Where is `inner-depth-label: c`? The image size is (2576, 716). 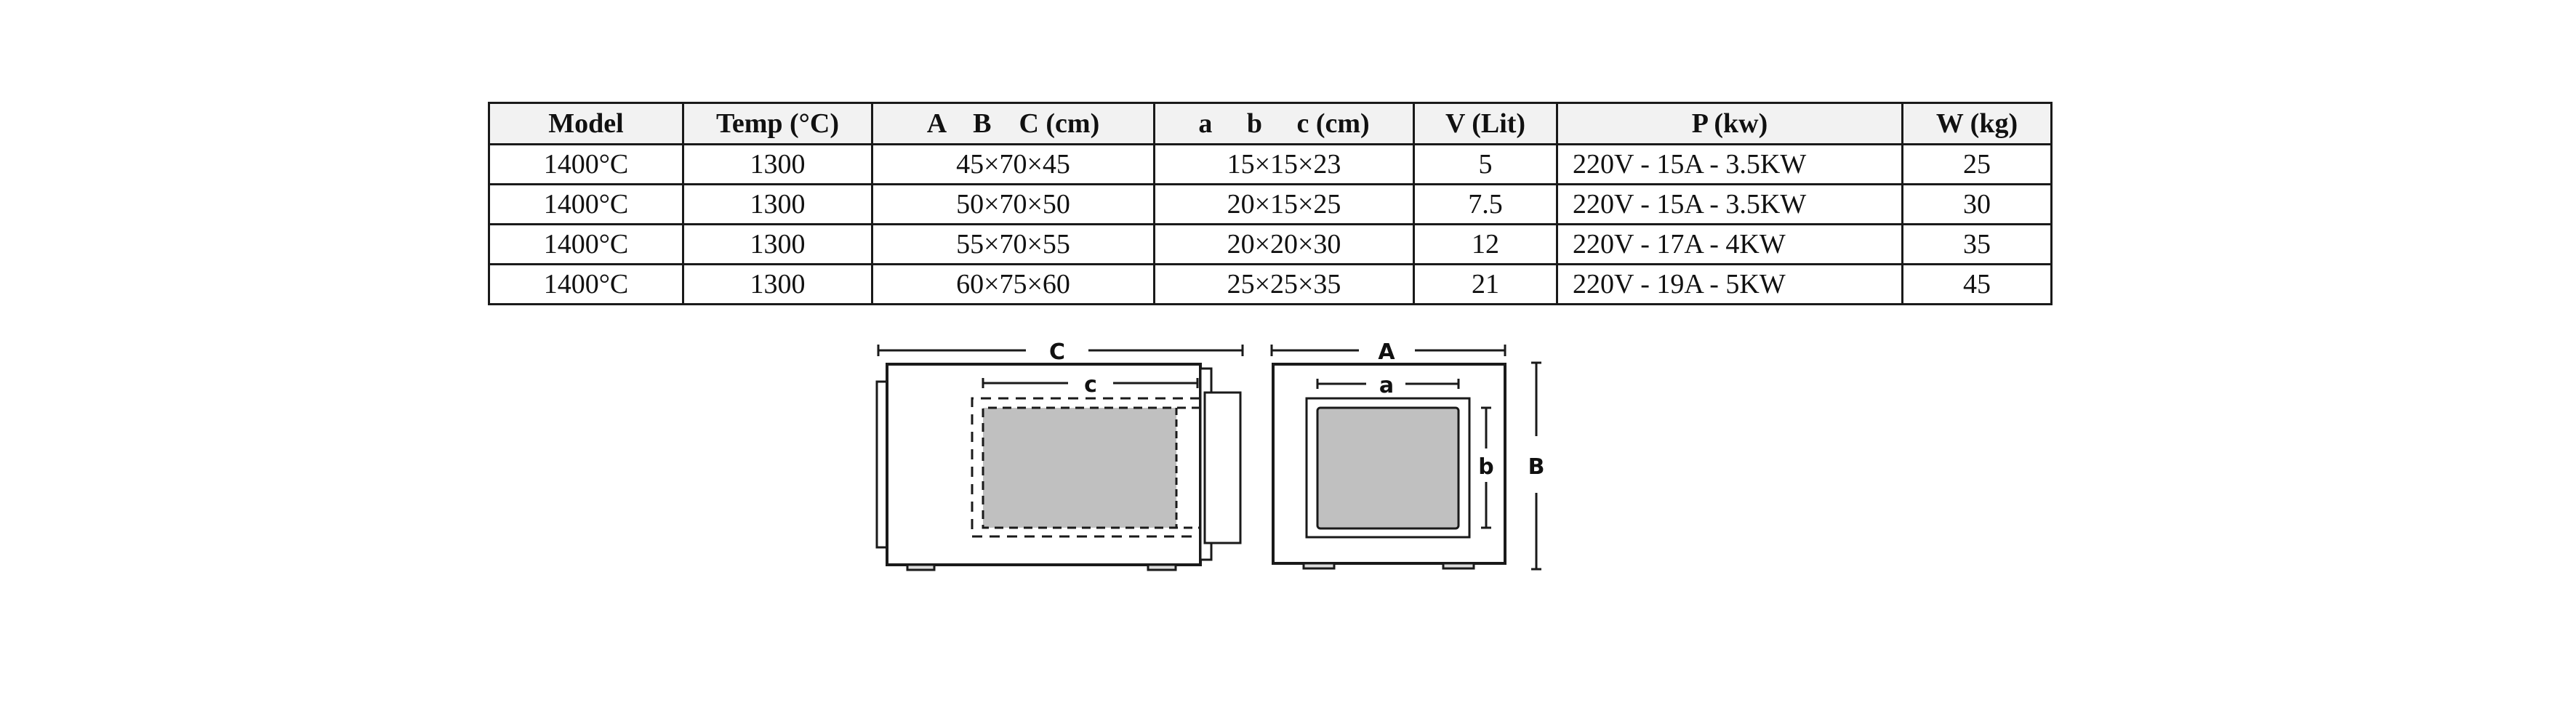 inner-depth-label: c is located at coordinates (1090, 385).